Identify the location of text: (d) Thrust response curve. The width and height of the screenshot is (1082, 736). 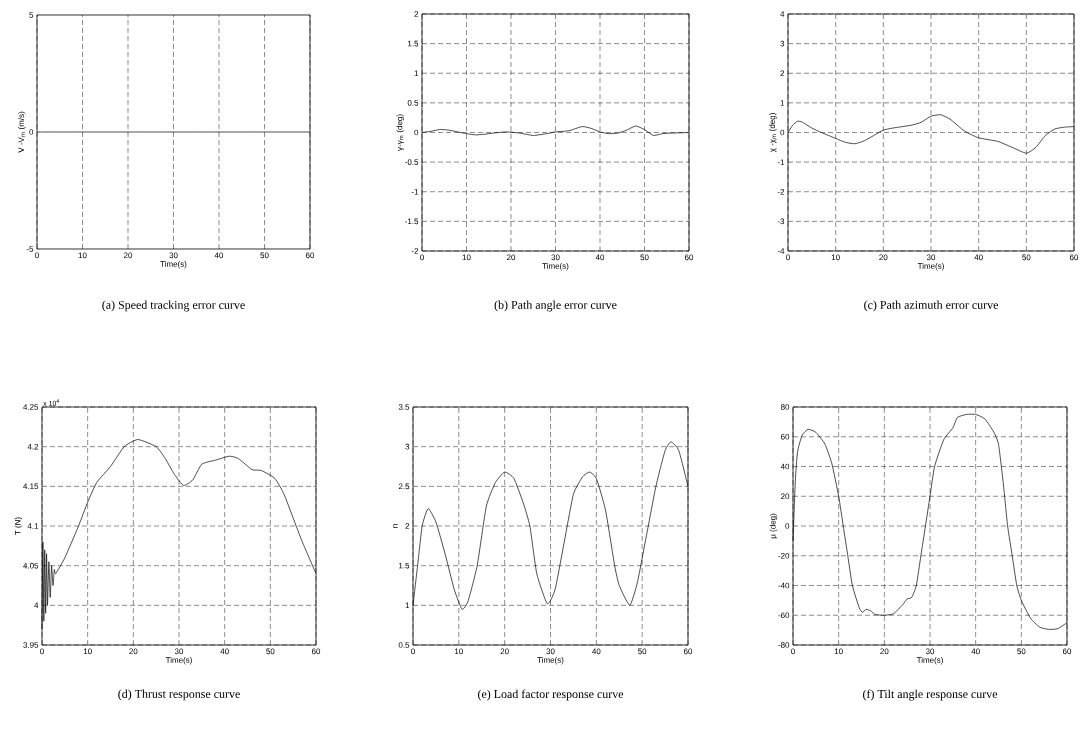
(179, 695).